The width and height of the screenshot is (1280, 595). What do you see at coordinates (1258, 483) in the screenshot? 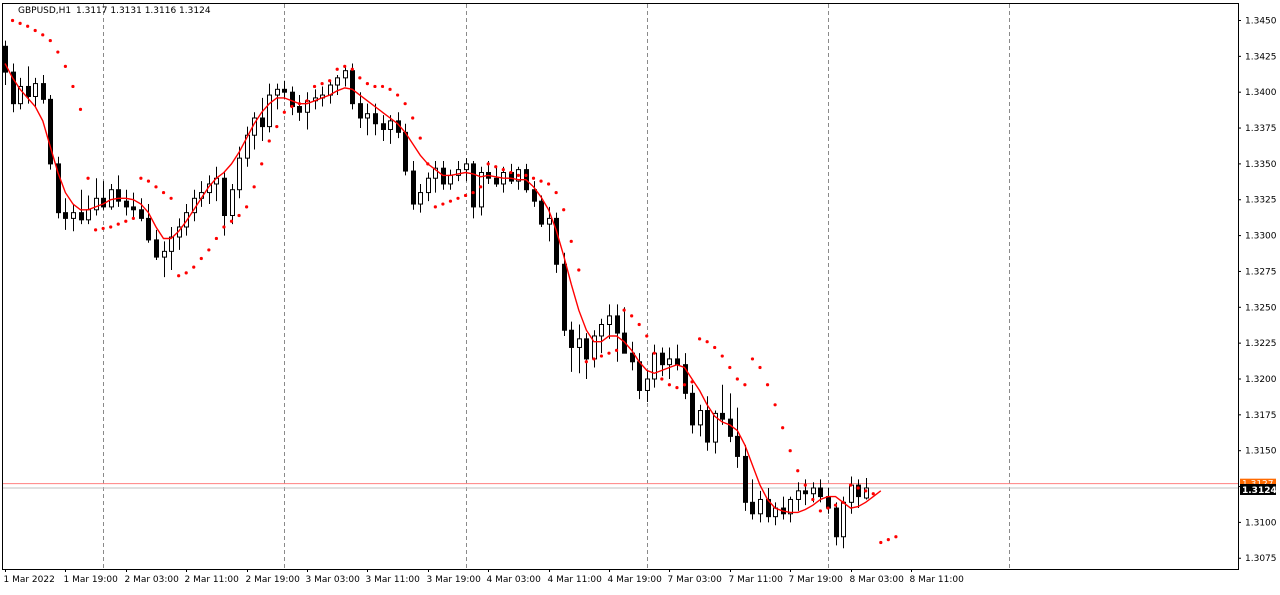
I see `ask-tag-background` at bounding box center [1258, 483].